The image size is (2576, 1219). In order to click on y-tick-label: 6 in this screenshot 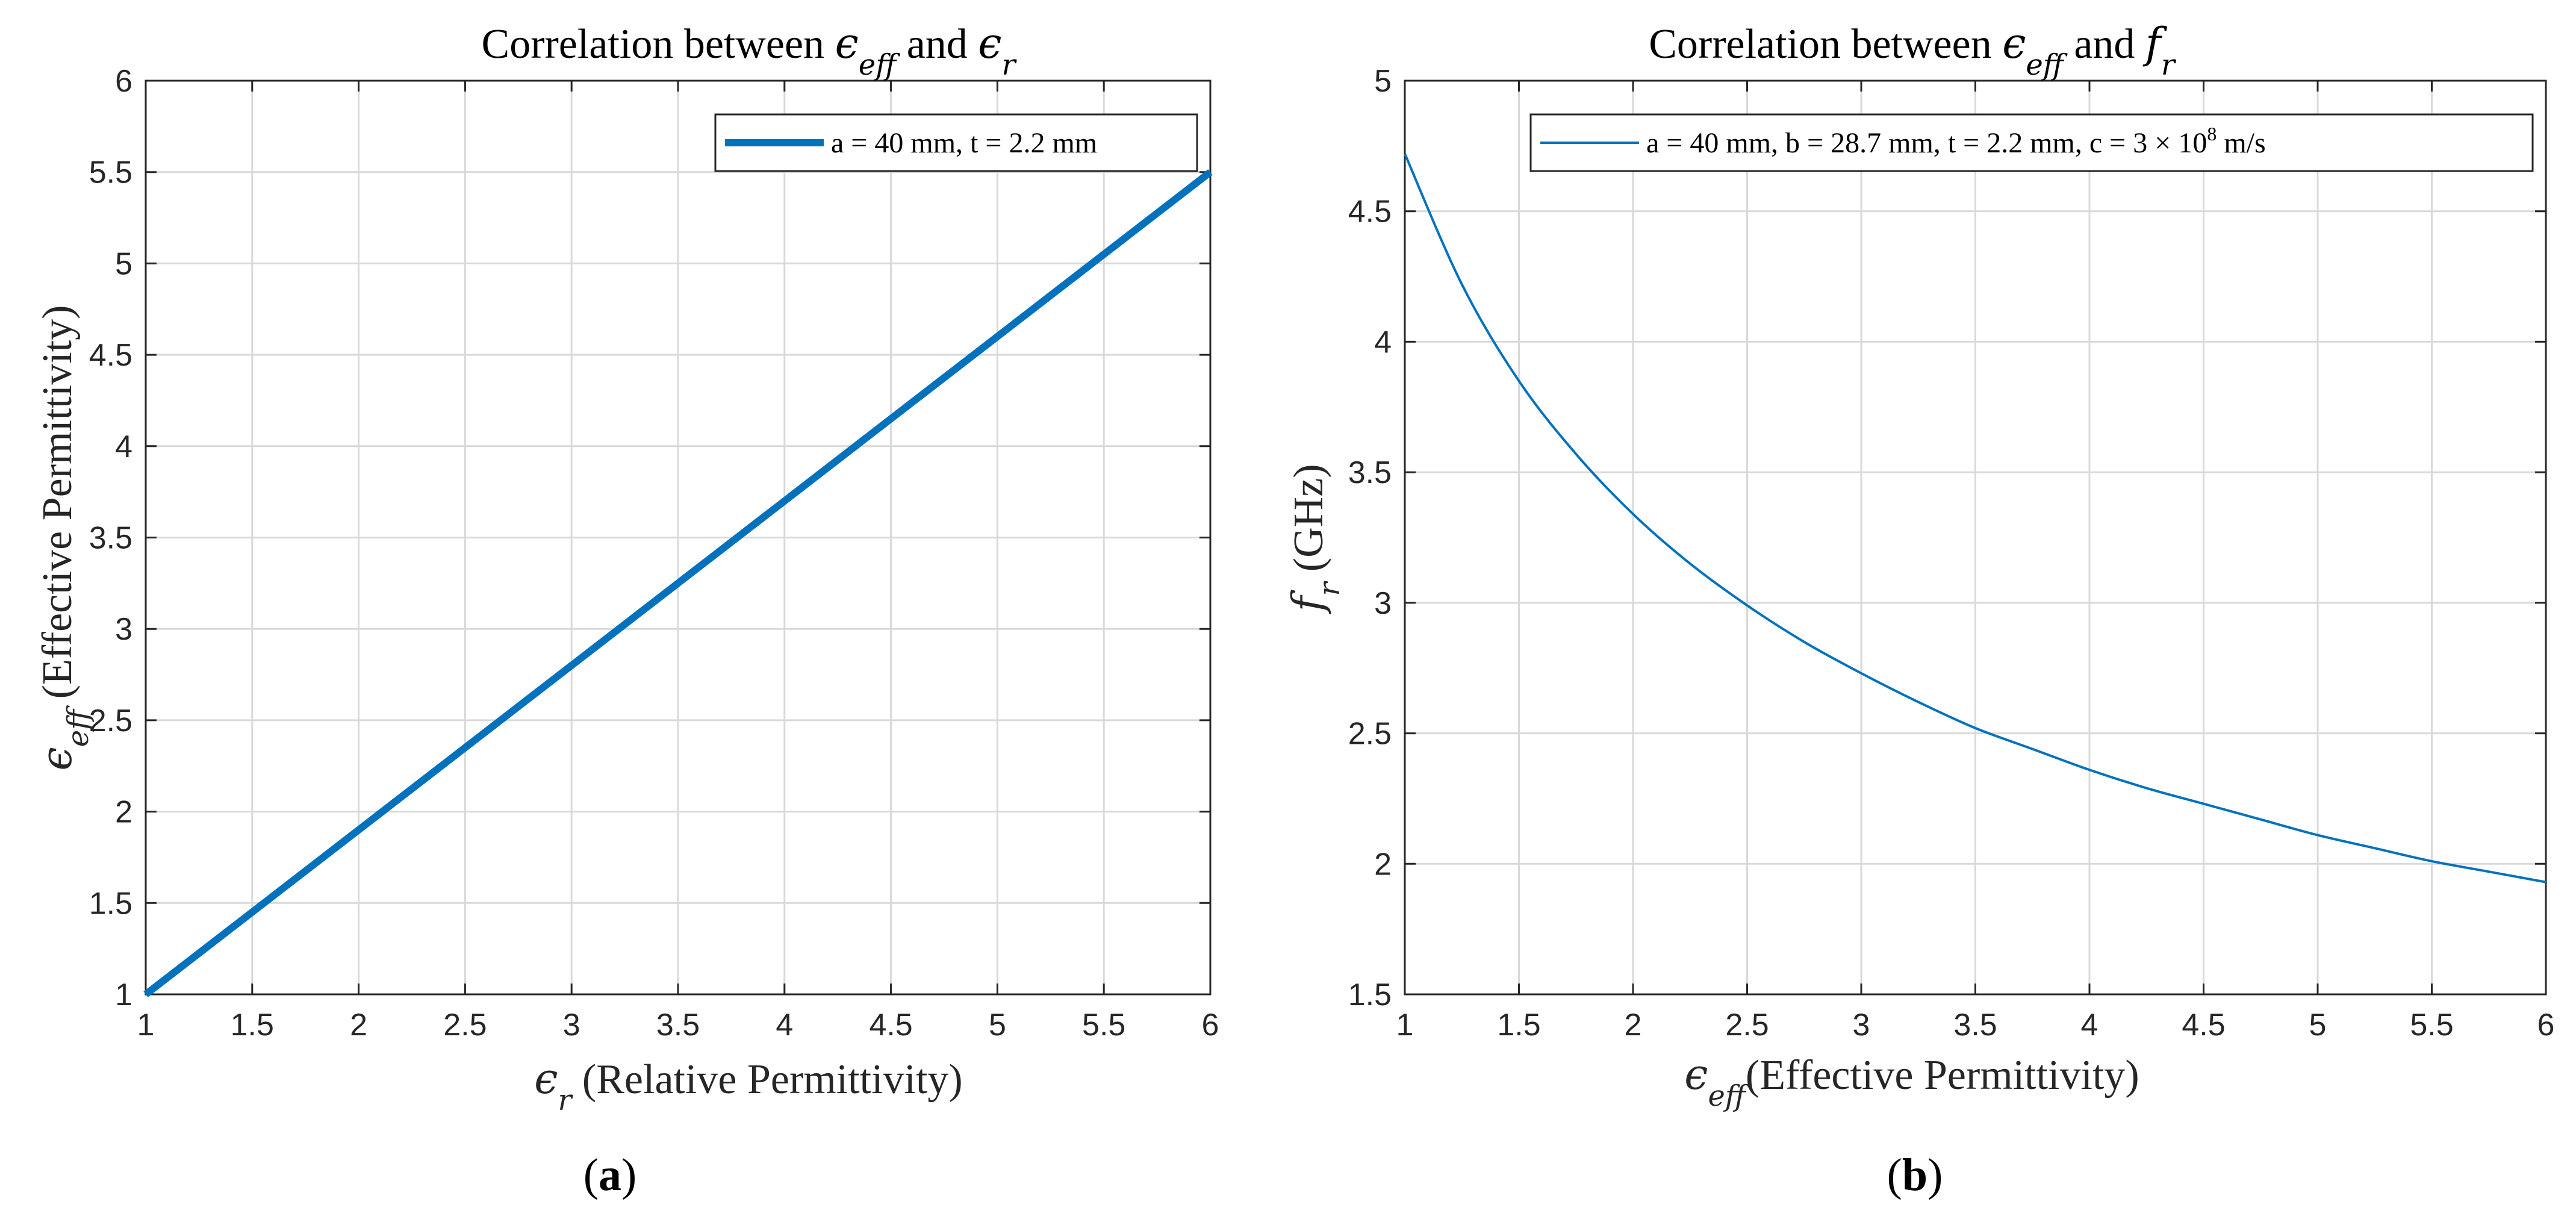, I will do `click(124, 81)`.